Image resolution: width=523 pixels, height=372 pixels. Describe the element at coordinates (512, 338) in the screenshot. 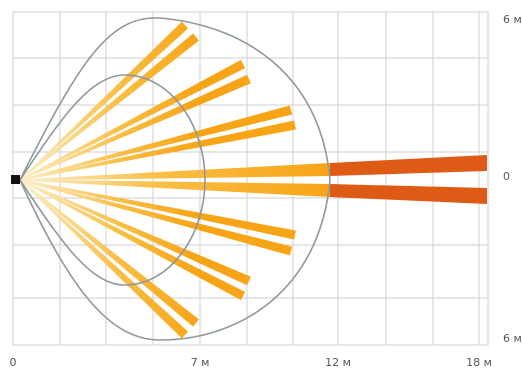

I see `y-label-bottom: 6 м` at that location.